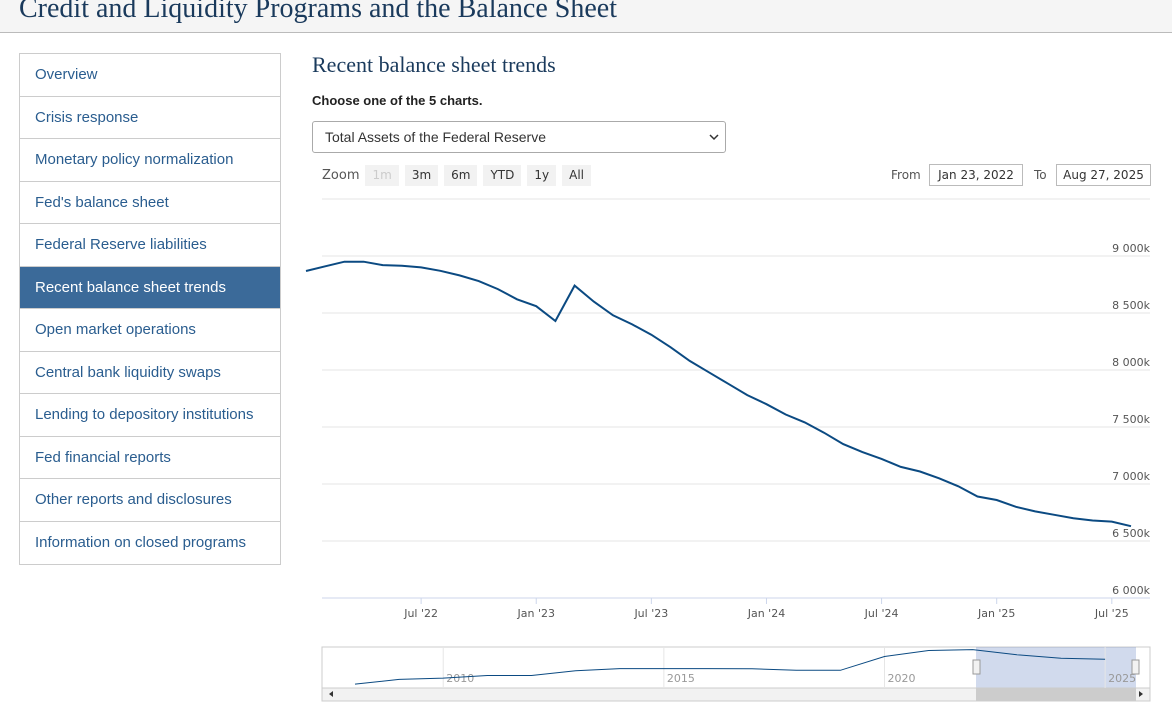  Describe the element at coordinates (150, 118) in the screenshot. I see `nav-item: Crisis response` at that location.